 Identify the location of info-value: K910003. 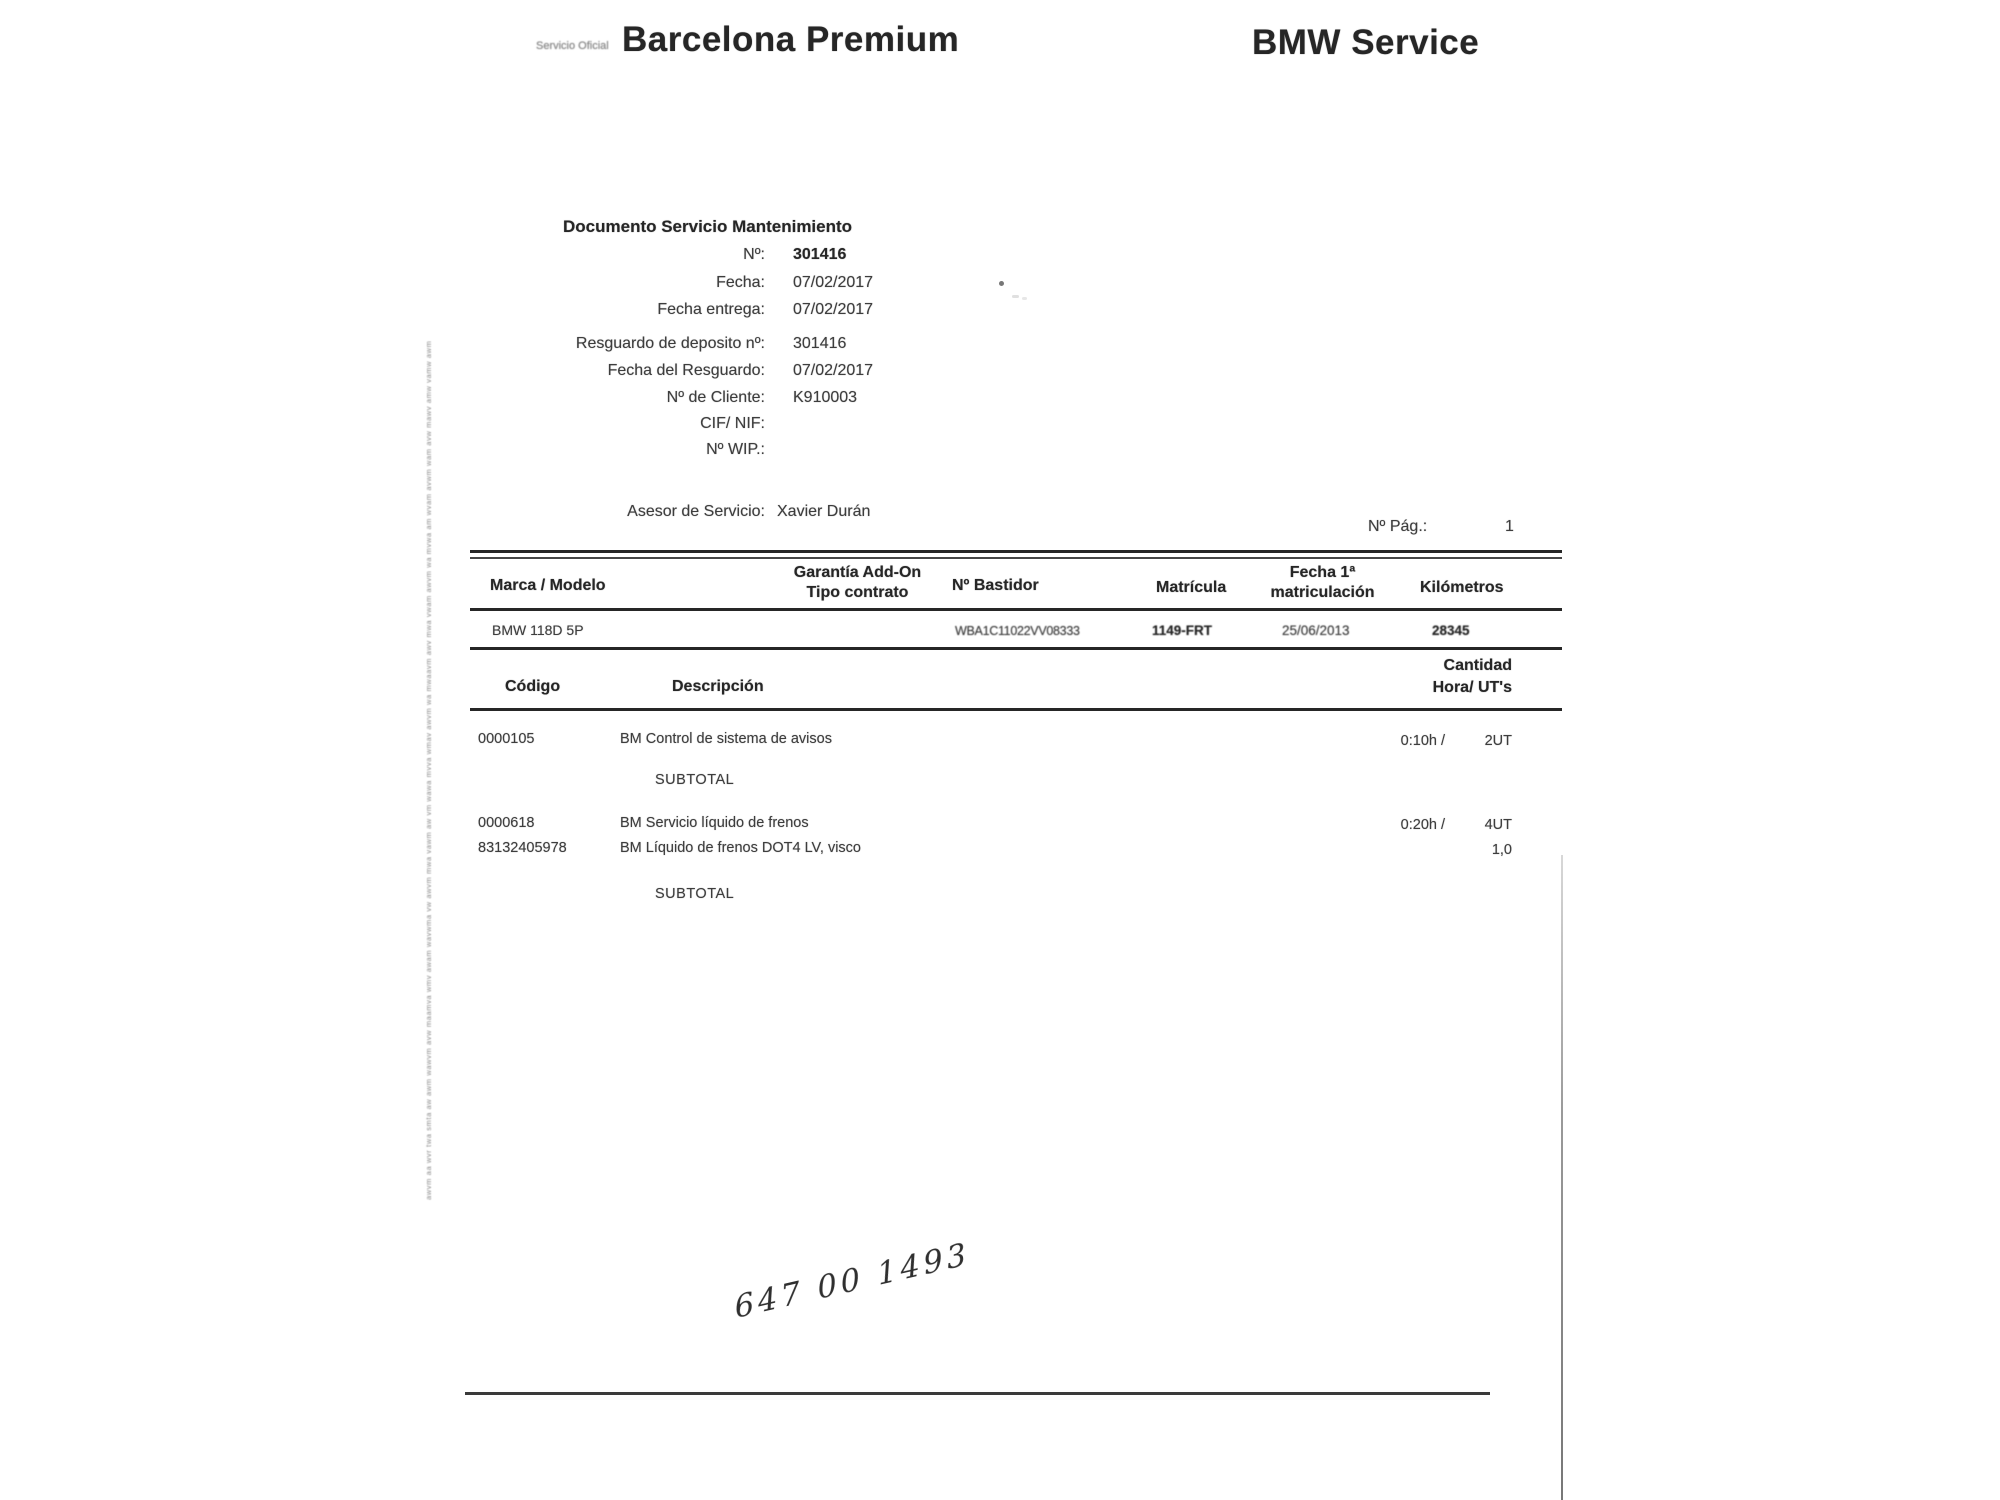
(825, 397).